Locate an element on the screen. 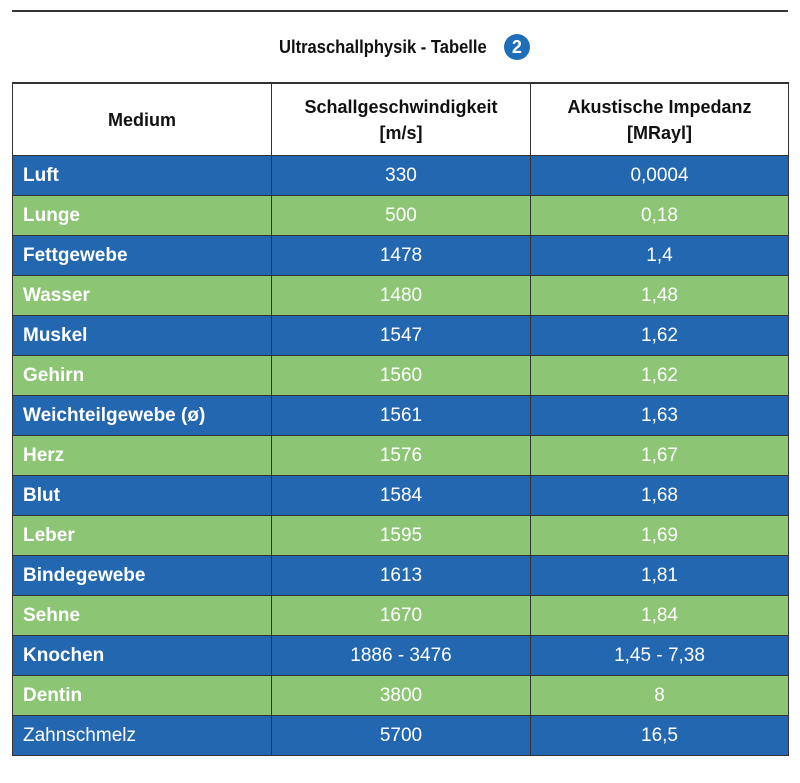 The image size is (800, 783). impedance-cell: 1,84 is located at coordinates (659, 615).